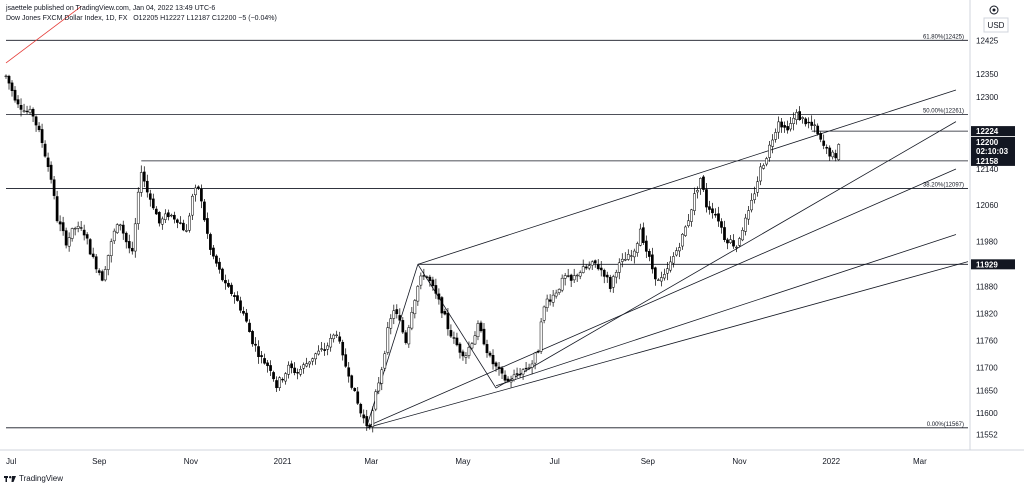 The height and width of the screenshot is (490, 1024). What do you see at coordinates (11, 461) in the screenshot?
I see `x-tick-label: Jul` at bounding box center [11, 461].